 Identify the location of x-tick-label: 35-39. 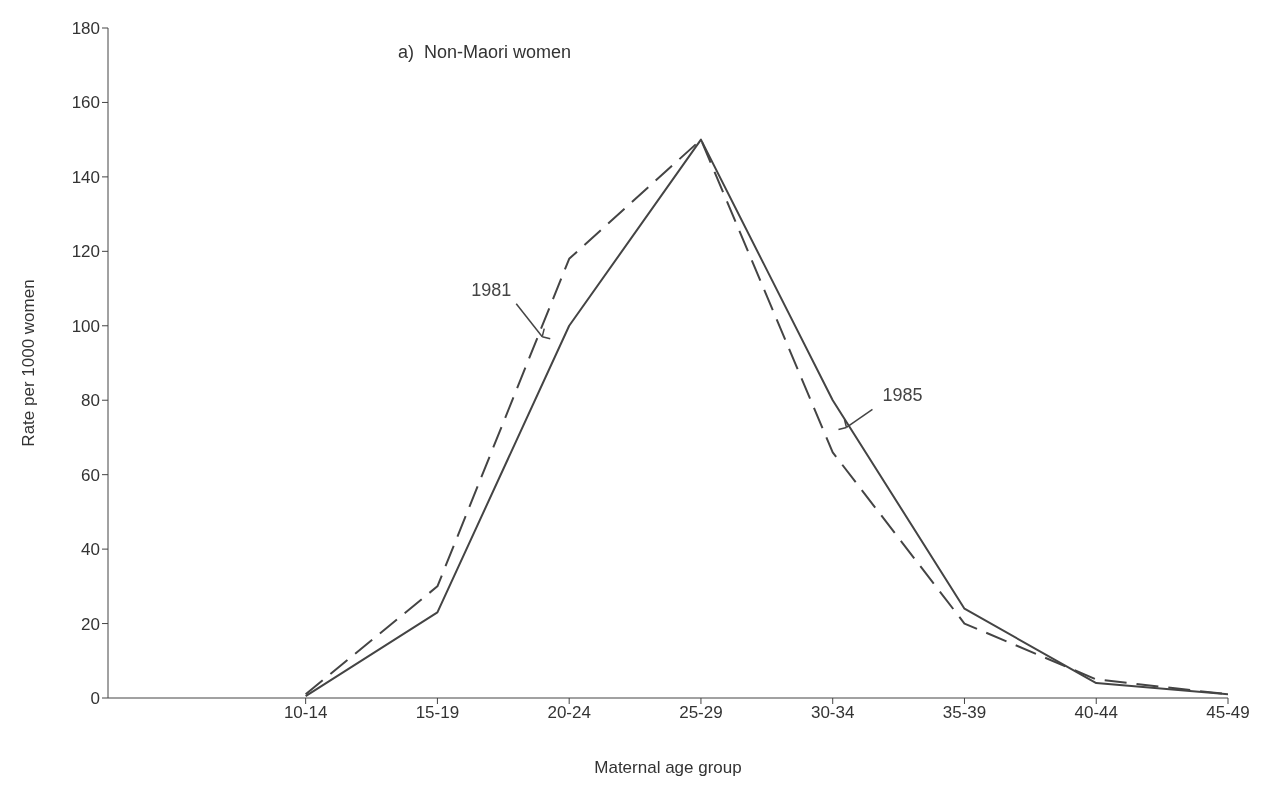
(964, 713).